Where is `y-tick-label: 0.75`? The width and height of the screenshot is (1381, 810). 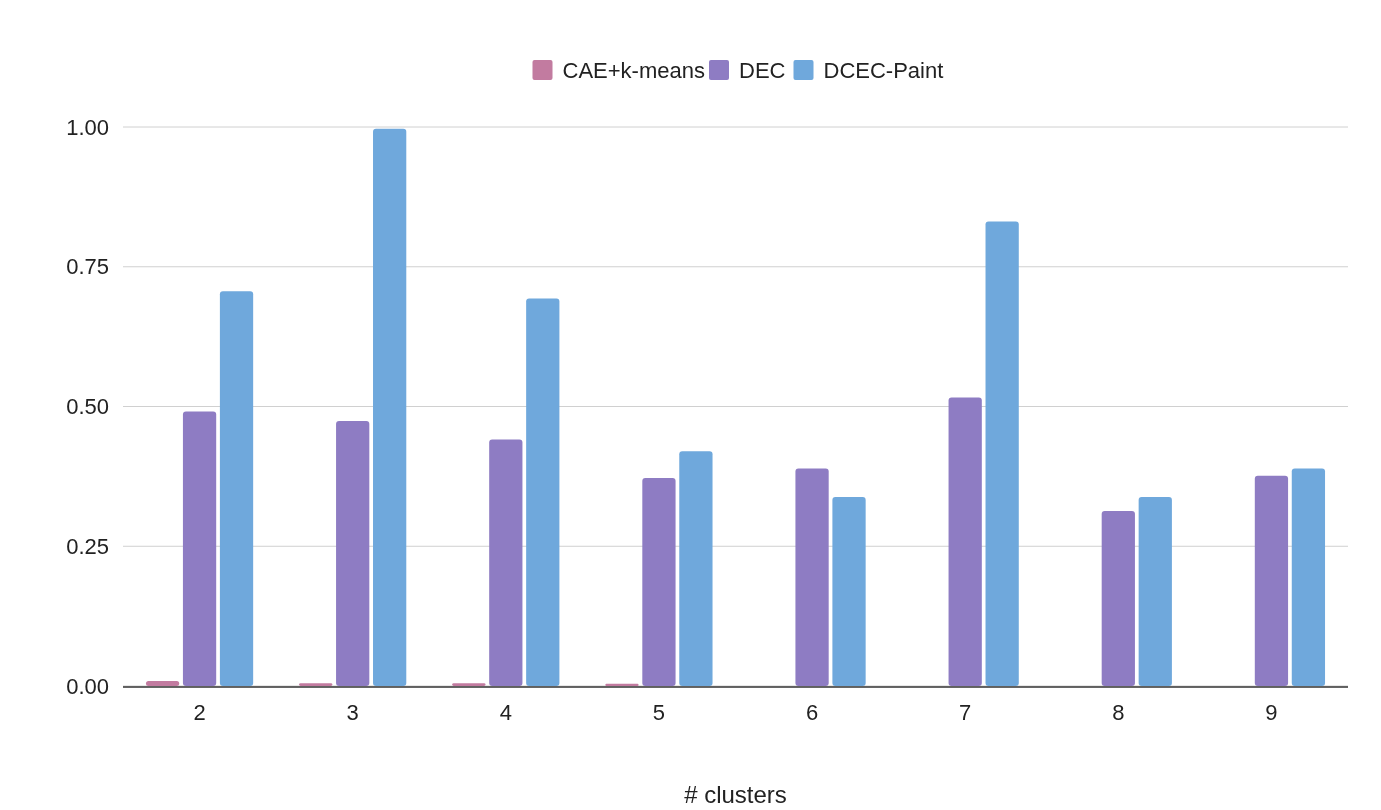 y-tick-label: 0.75 is located at coordinates (87, 267).